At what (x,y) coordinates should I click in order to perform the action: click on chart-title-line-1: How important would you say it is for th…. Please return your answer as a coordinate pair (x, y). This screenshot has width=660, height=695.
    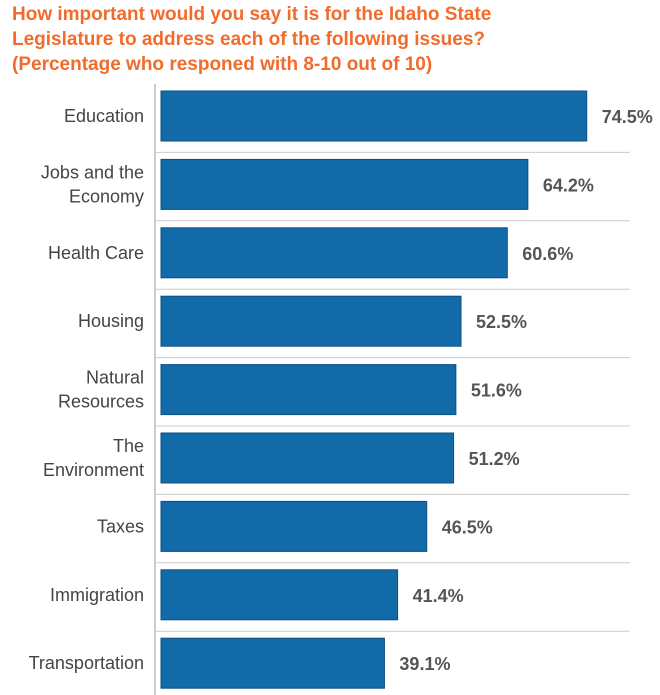
    Looking at the image, I should click on (252, 14).